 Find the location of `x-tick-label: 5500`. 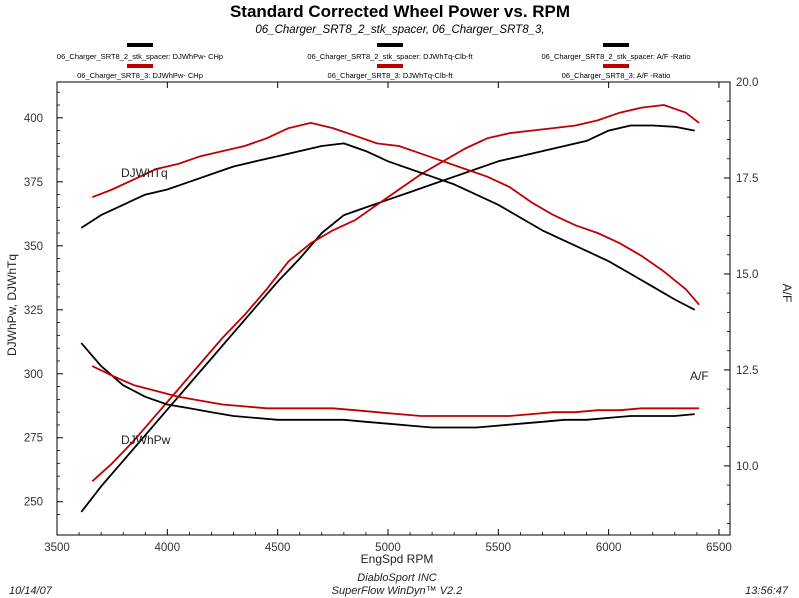

x-tick-label: 5500 is located at coordinates (499, 548).